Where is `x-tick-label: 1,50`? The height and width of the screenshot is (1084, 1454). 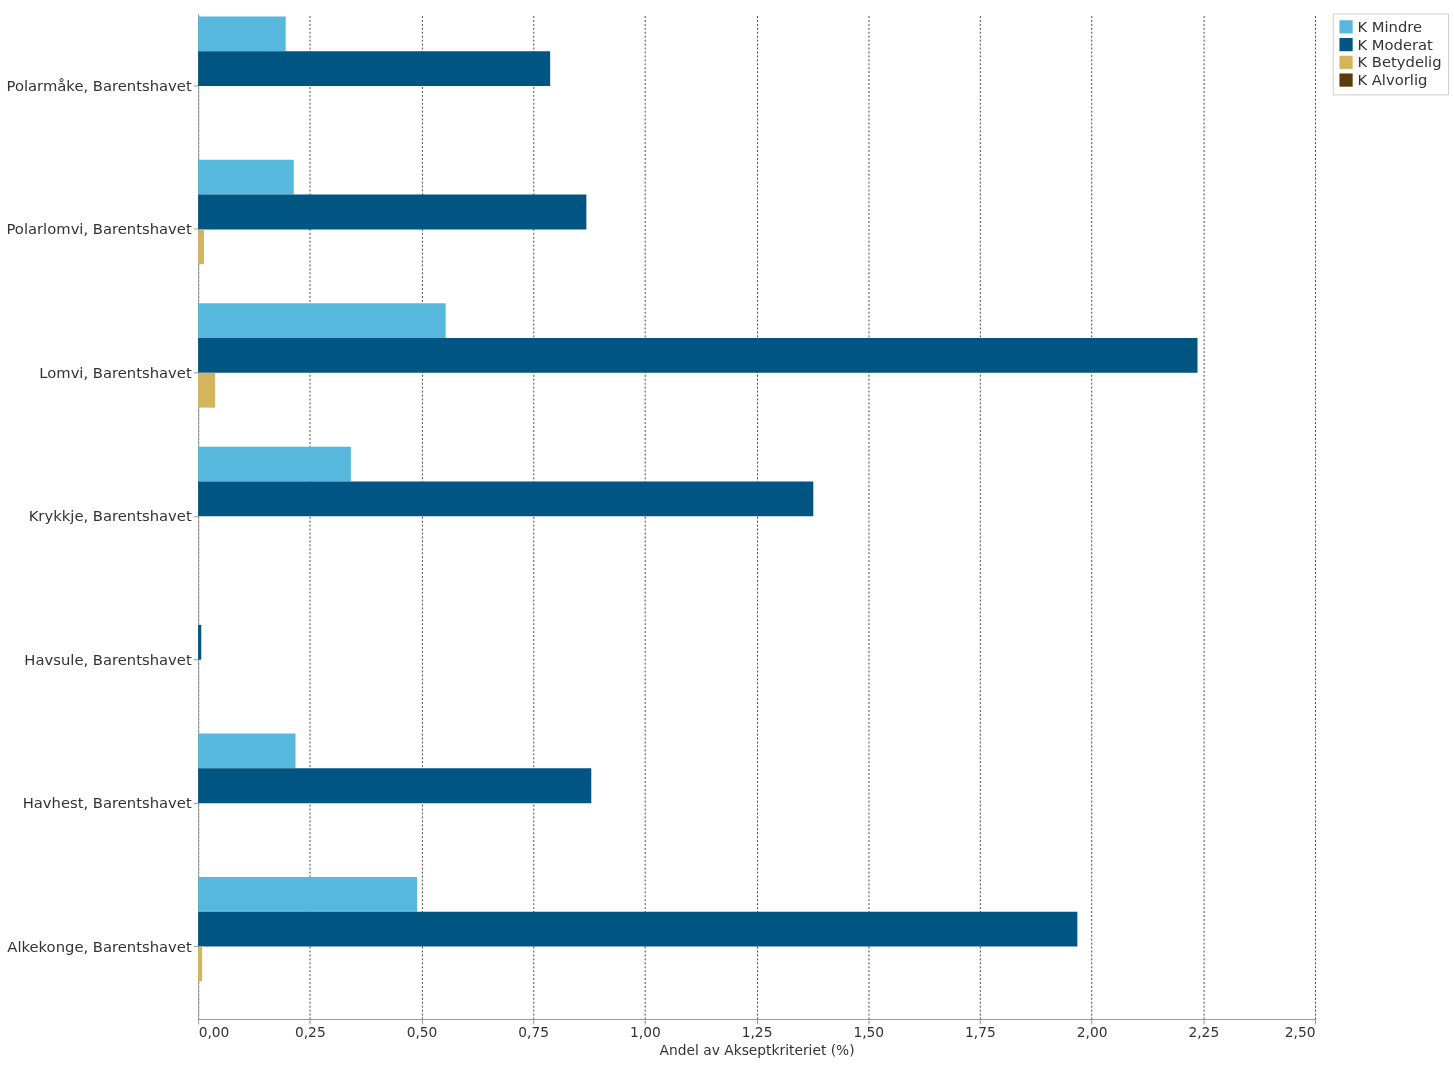
x-tick-label: 1,50 is located at coordinates (869, 1032).